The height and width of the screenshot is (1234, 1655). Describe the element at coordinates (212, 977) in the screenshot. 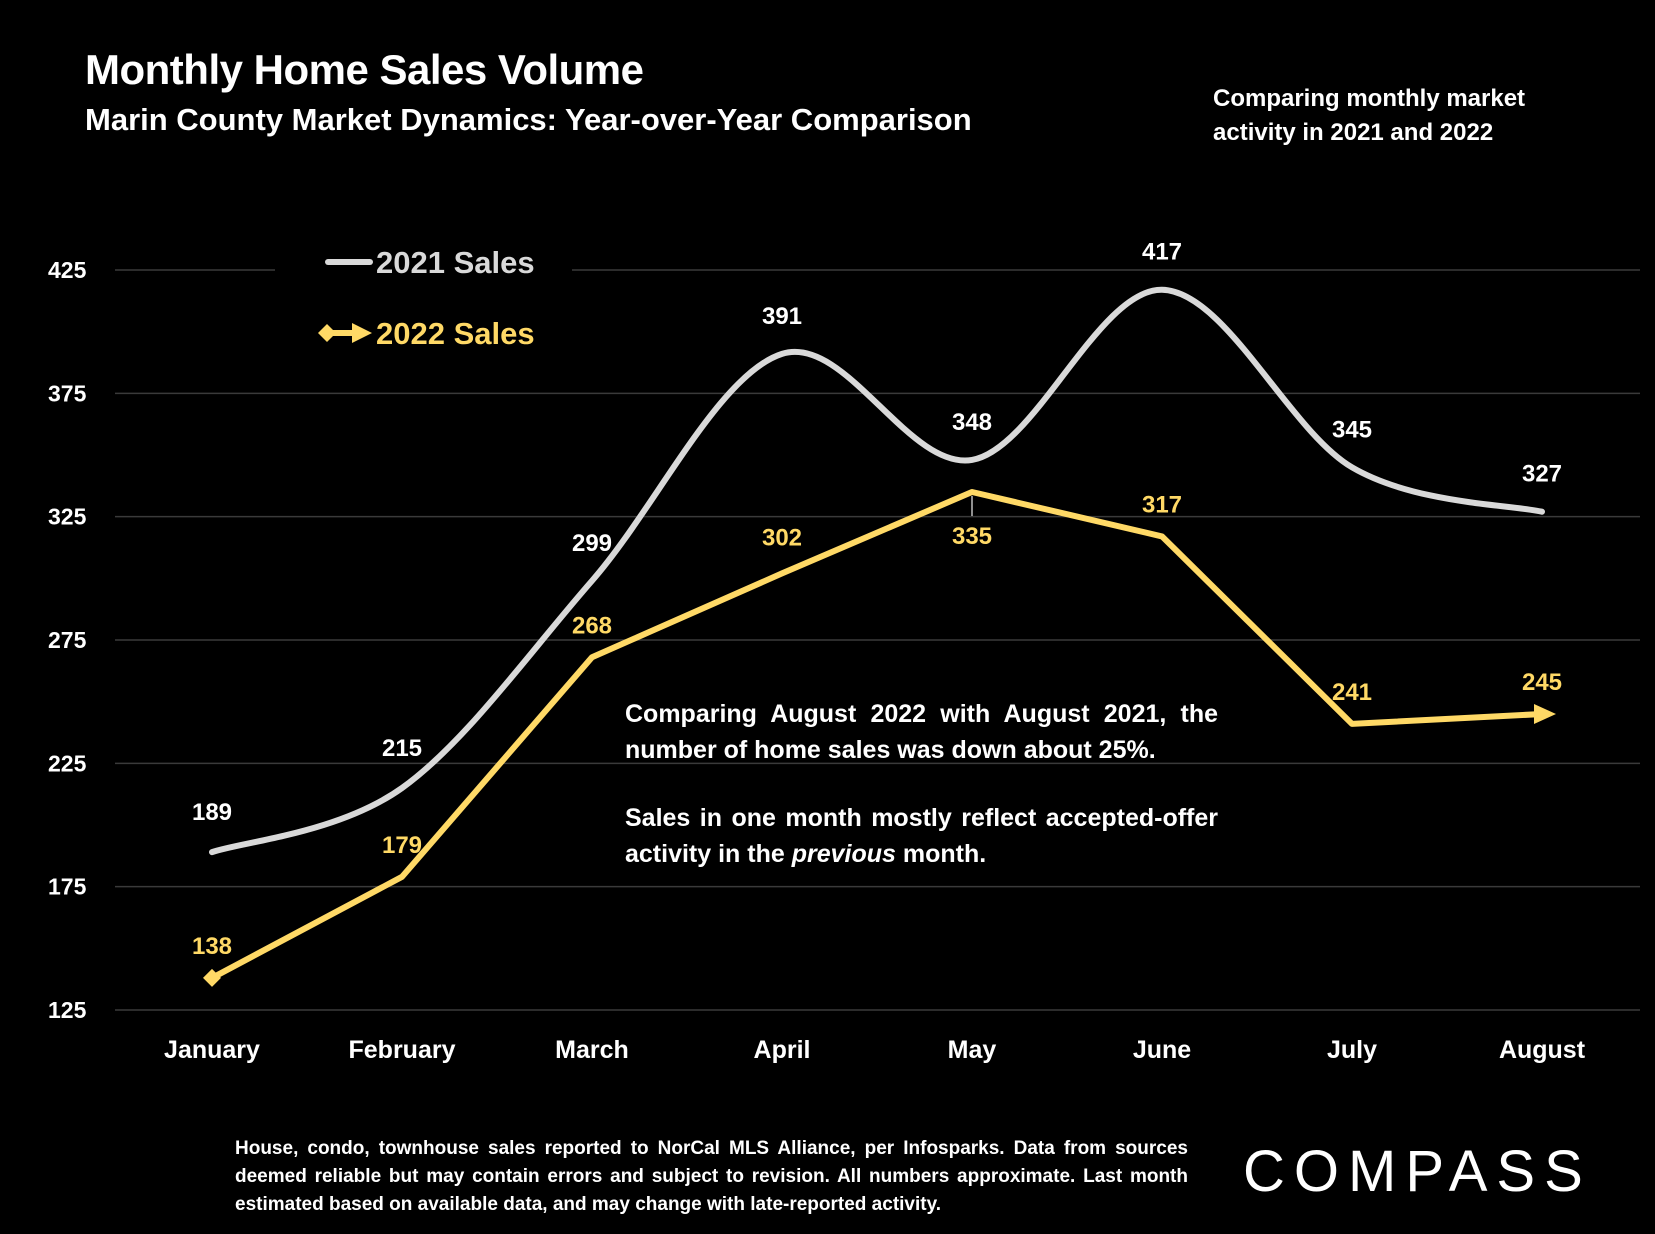

I see `series-start-marker-2022` at that location.